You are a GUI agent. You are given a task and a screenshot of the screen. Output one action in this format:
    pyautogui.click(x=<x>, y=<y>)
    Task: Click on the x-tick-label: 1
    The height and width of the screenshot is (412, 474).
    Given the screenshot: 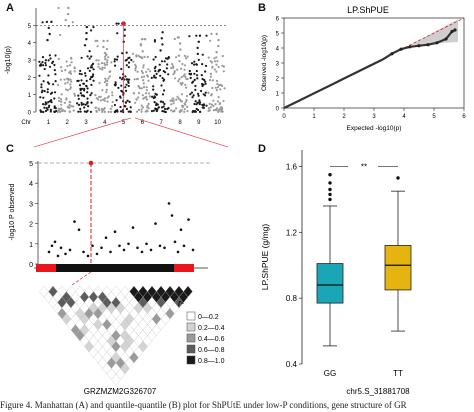 What is the action you would take?
    pyautogui.click(x=314, y=117)
    